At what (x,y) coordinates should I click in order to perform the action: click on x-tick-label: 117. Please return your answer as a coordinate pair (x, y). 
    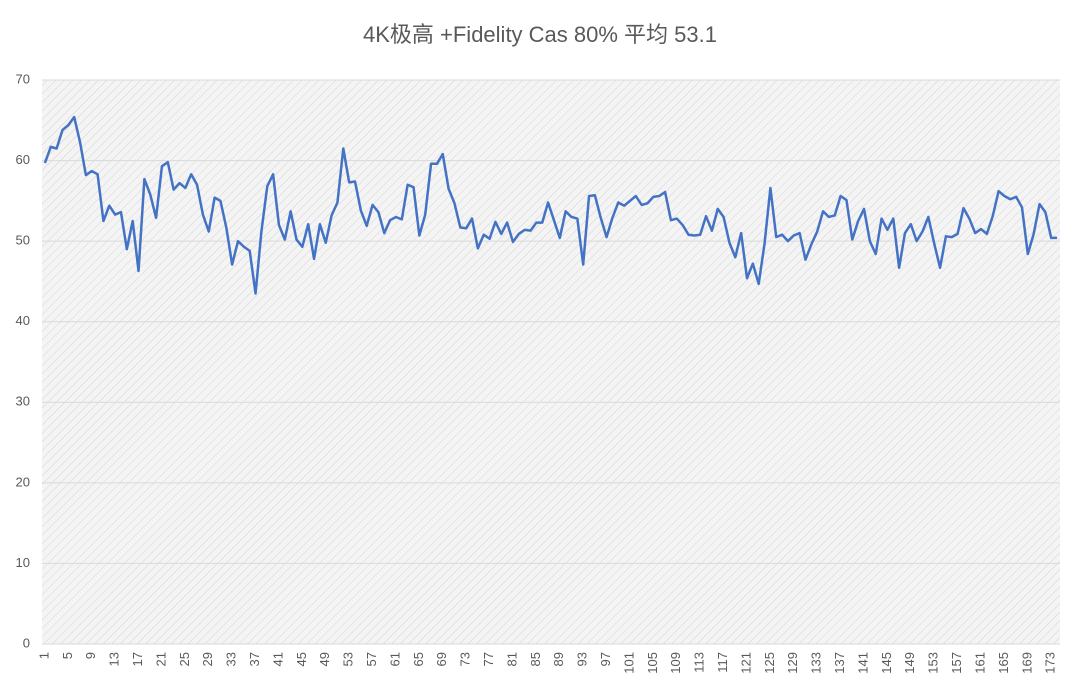
    Looking at the image, I should click on (722, 662).